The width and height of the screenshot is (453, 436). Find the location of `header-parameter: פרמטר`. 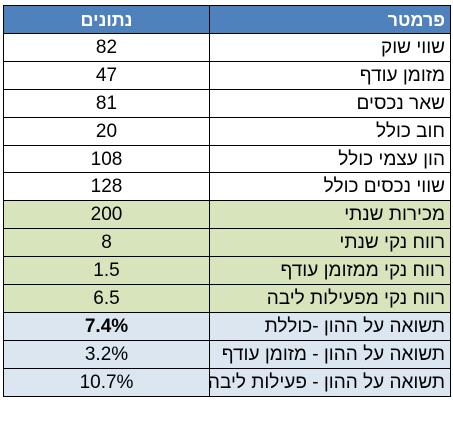

header-parameter: פרמטר is located at coordinates (330, 19).